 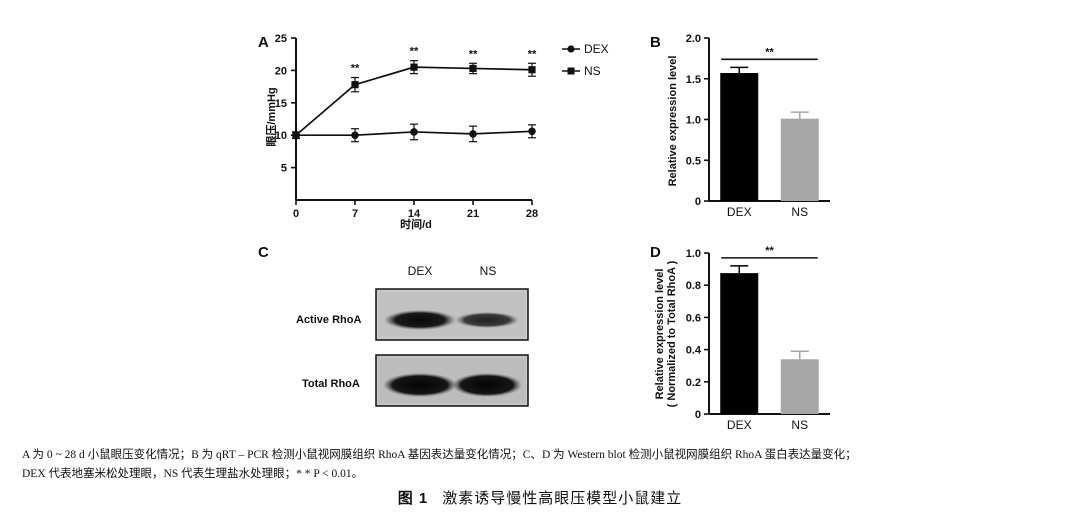 I want to click on panel-d-y-axis-subtitle: ( Normalized to Total RhoA ), so click(x=672, y=333).